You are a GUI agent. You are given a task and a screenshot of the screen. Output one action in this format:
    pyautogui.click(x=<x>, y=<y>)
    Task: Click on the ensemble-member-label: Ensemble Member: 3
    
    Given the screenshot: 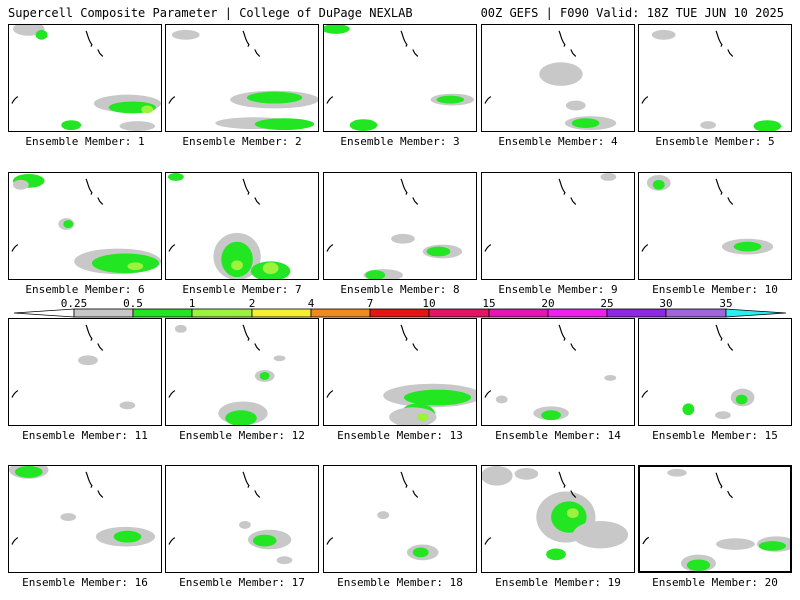 What is the action you would take?
    pyautogui.click(x=400, y=141)
    